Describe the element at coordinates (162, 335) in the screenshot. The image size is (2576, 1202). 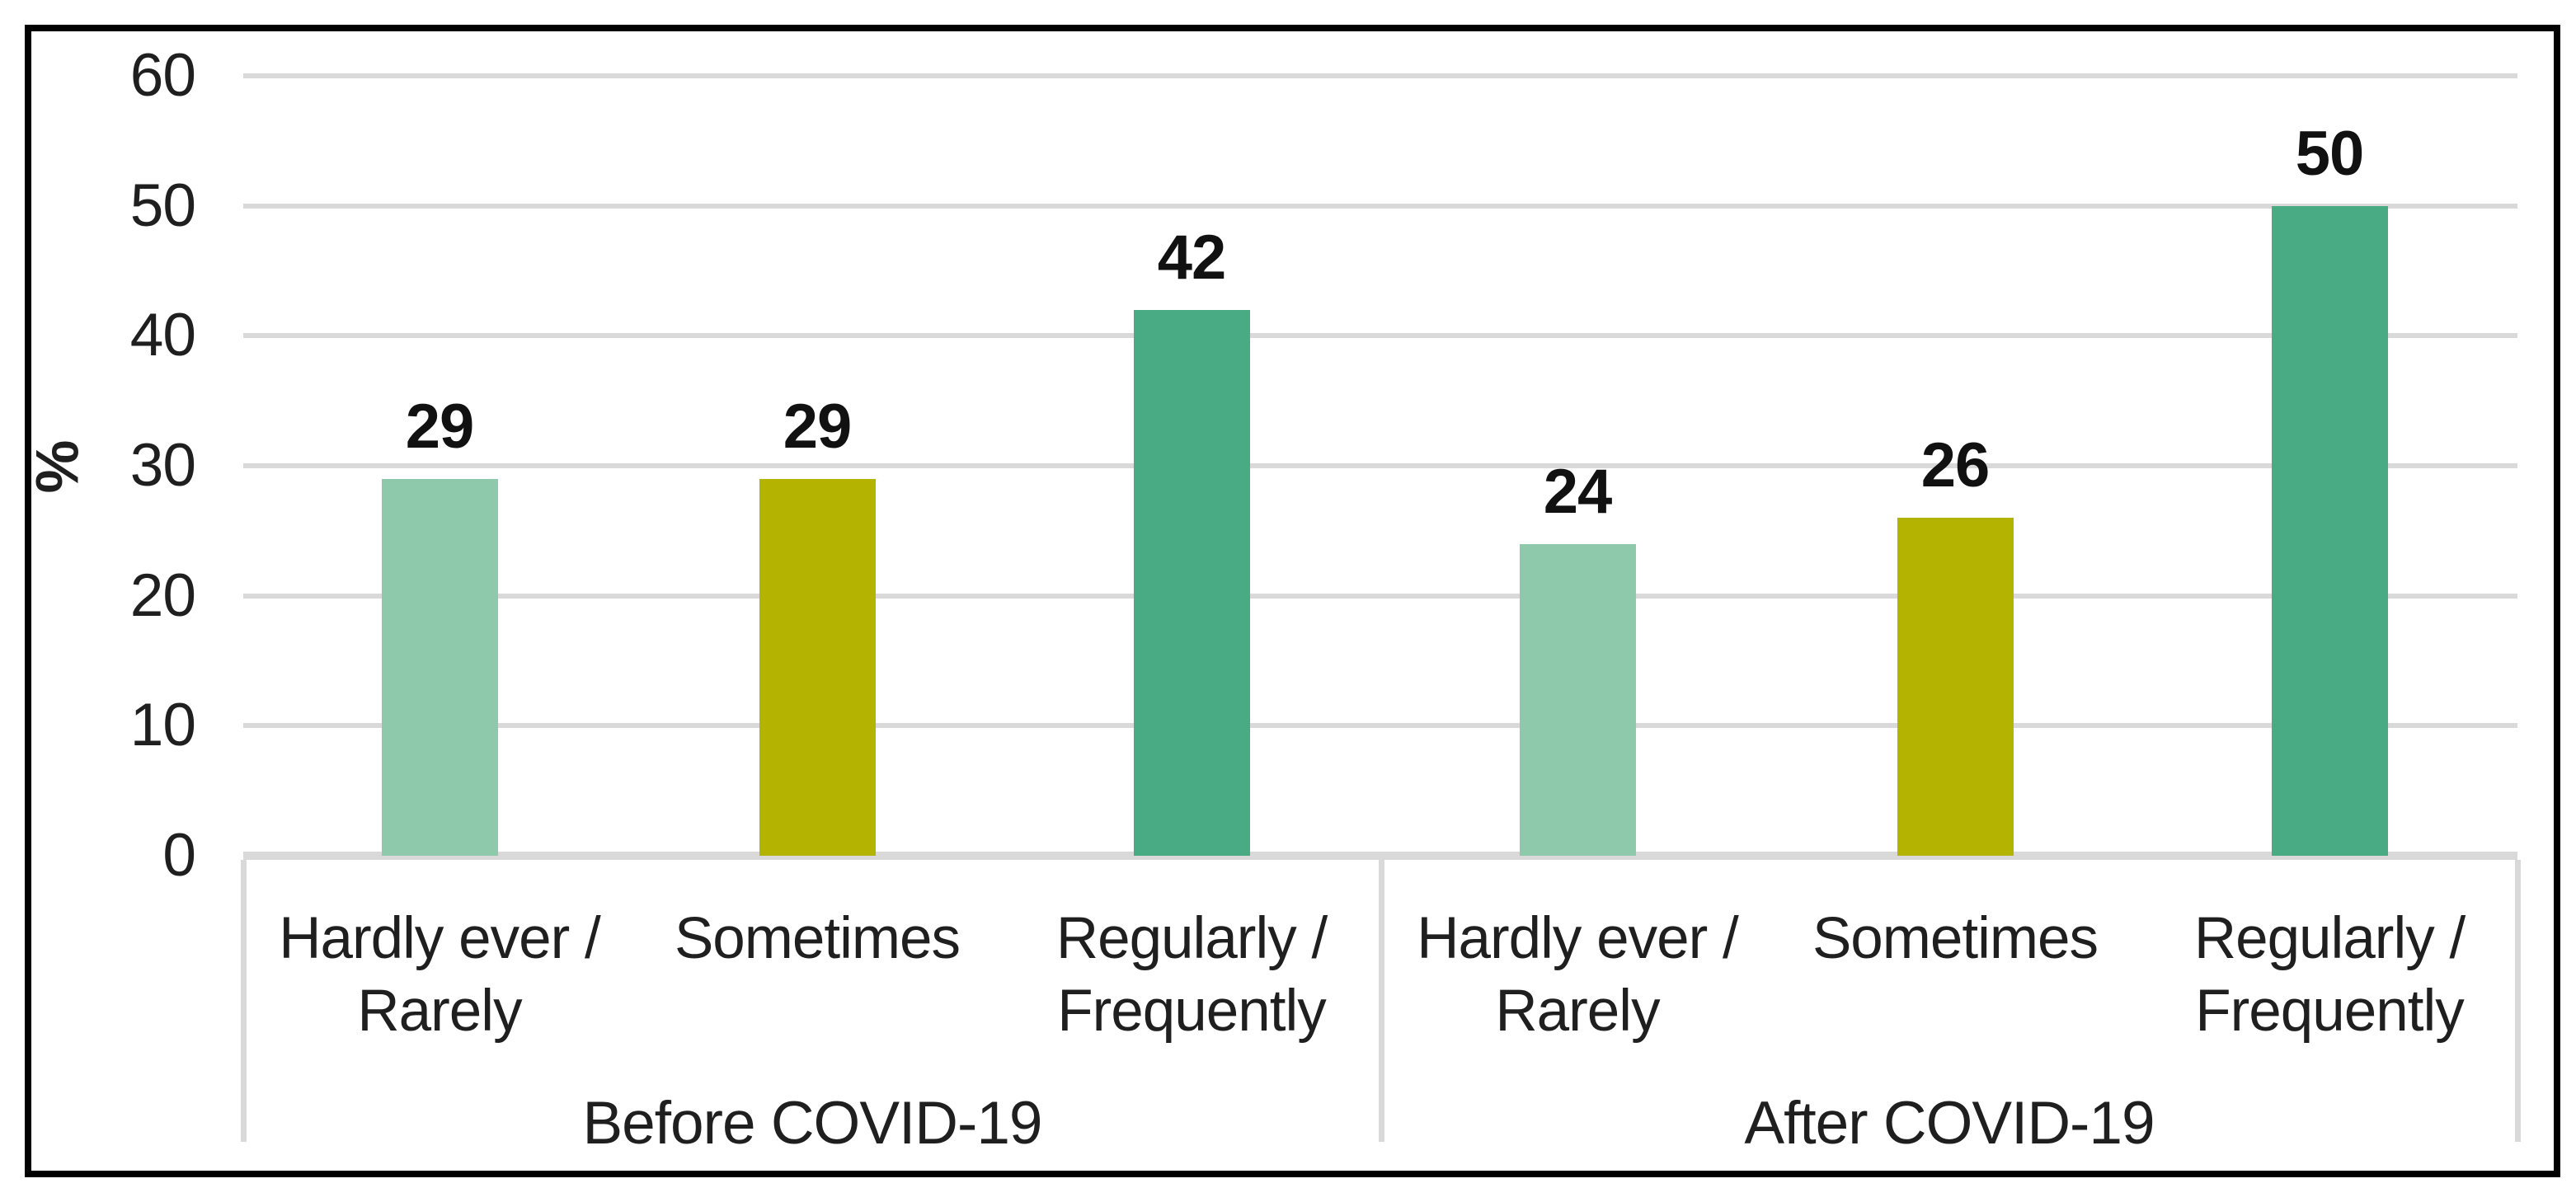
I see `y-tick-label: 40` at that location.